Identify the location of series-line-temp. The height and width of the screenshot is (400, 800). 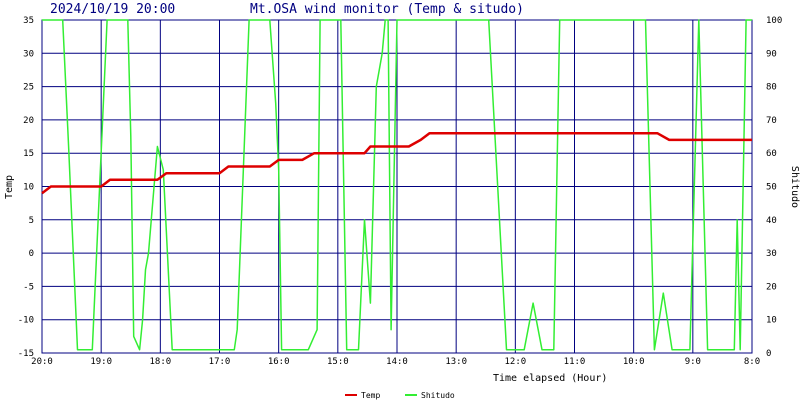
(396, 163).